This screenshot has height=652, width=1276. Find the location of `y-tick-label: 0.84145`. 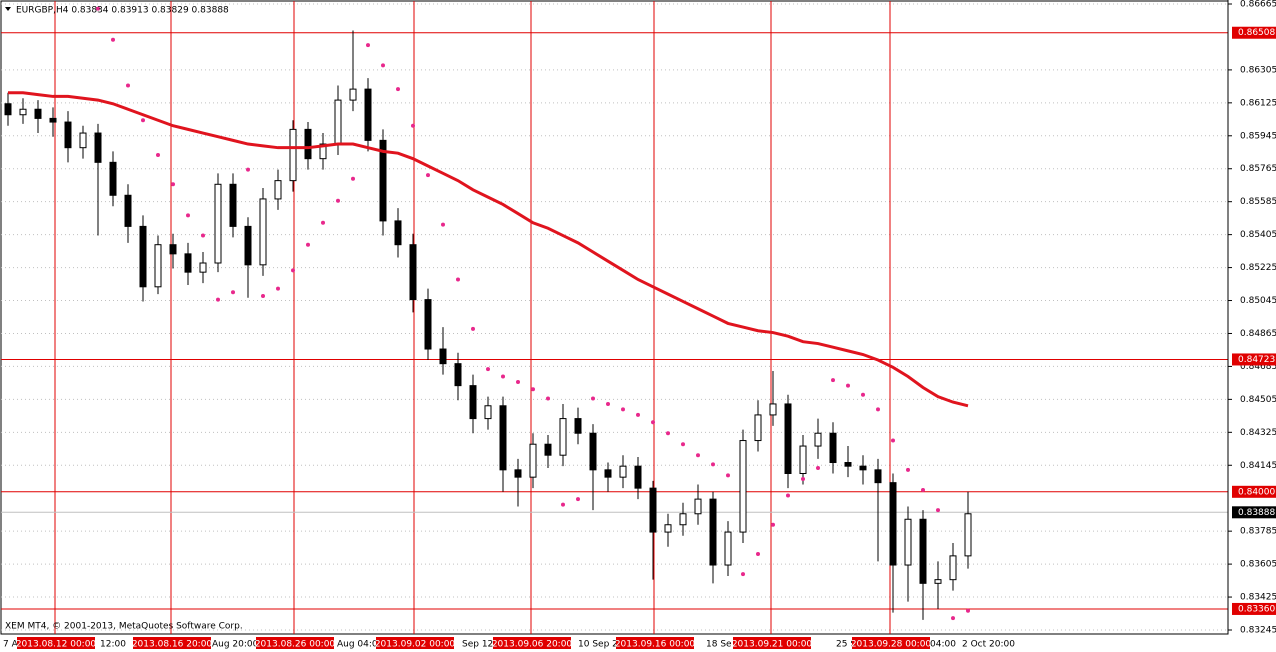

y-tick-label: 0.84145 is located at coordinates (1258, 466).